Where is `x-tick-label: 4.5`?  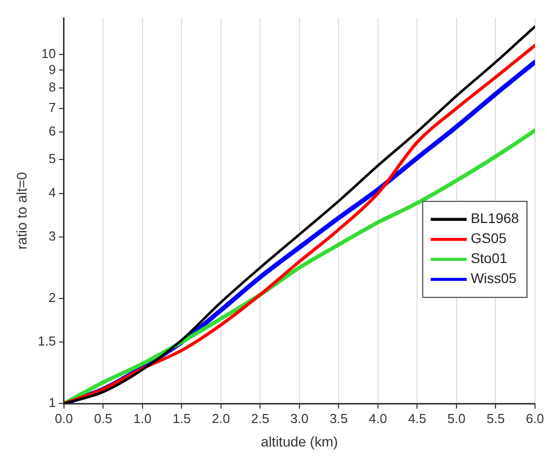
x-tick-label: 4.5 is located at coordinates (417, 418).